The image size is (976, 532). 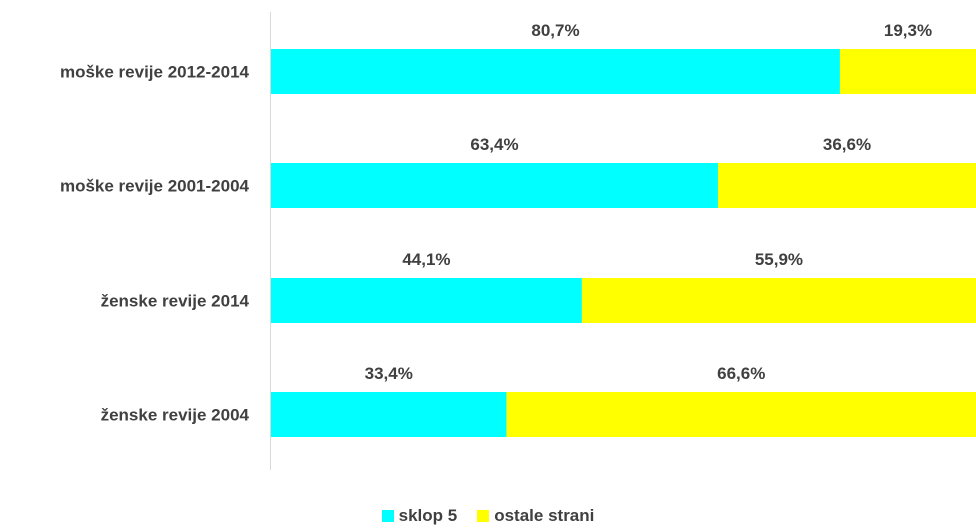 What do you see at coordinates (483, 516) in the screenshot?
I see `legend-swatch-ostale-strani` at bounding box center [483, 516].